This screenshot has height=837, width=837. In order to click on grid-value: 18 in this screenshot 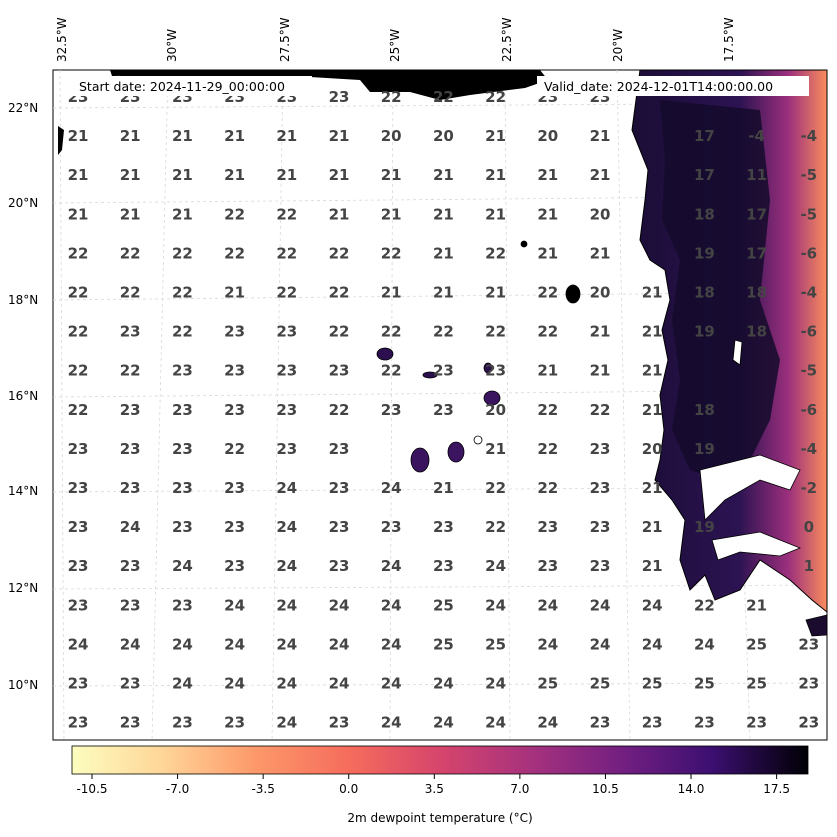, I will do `click(756, 293)`.